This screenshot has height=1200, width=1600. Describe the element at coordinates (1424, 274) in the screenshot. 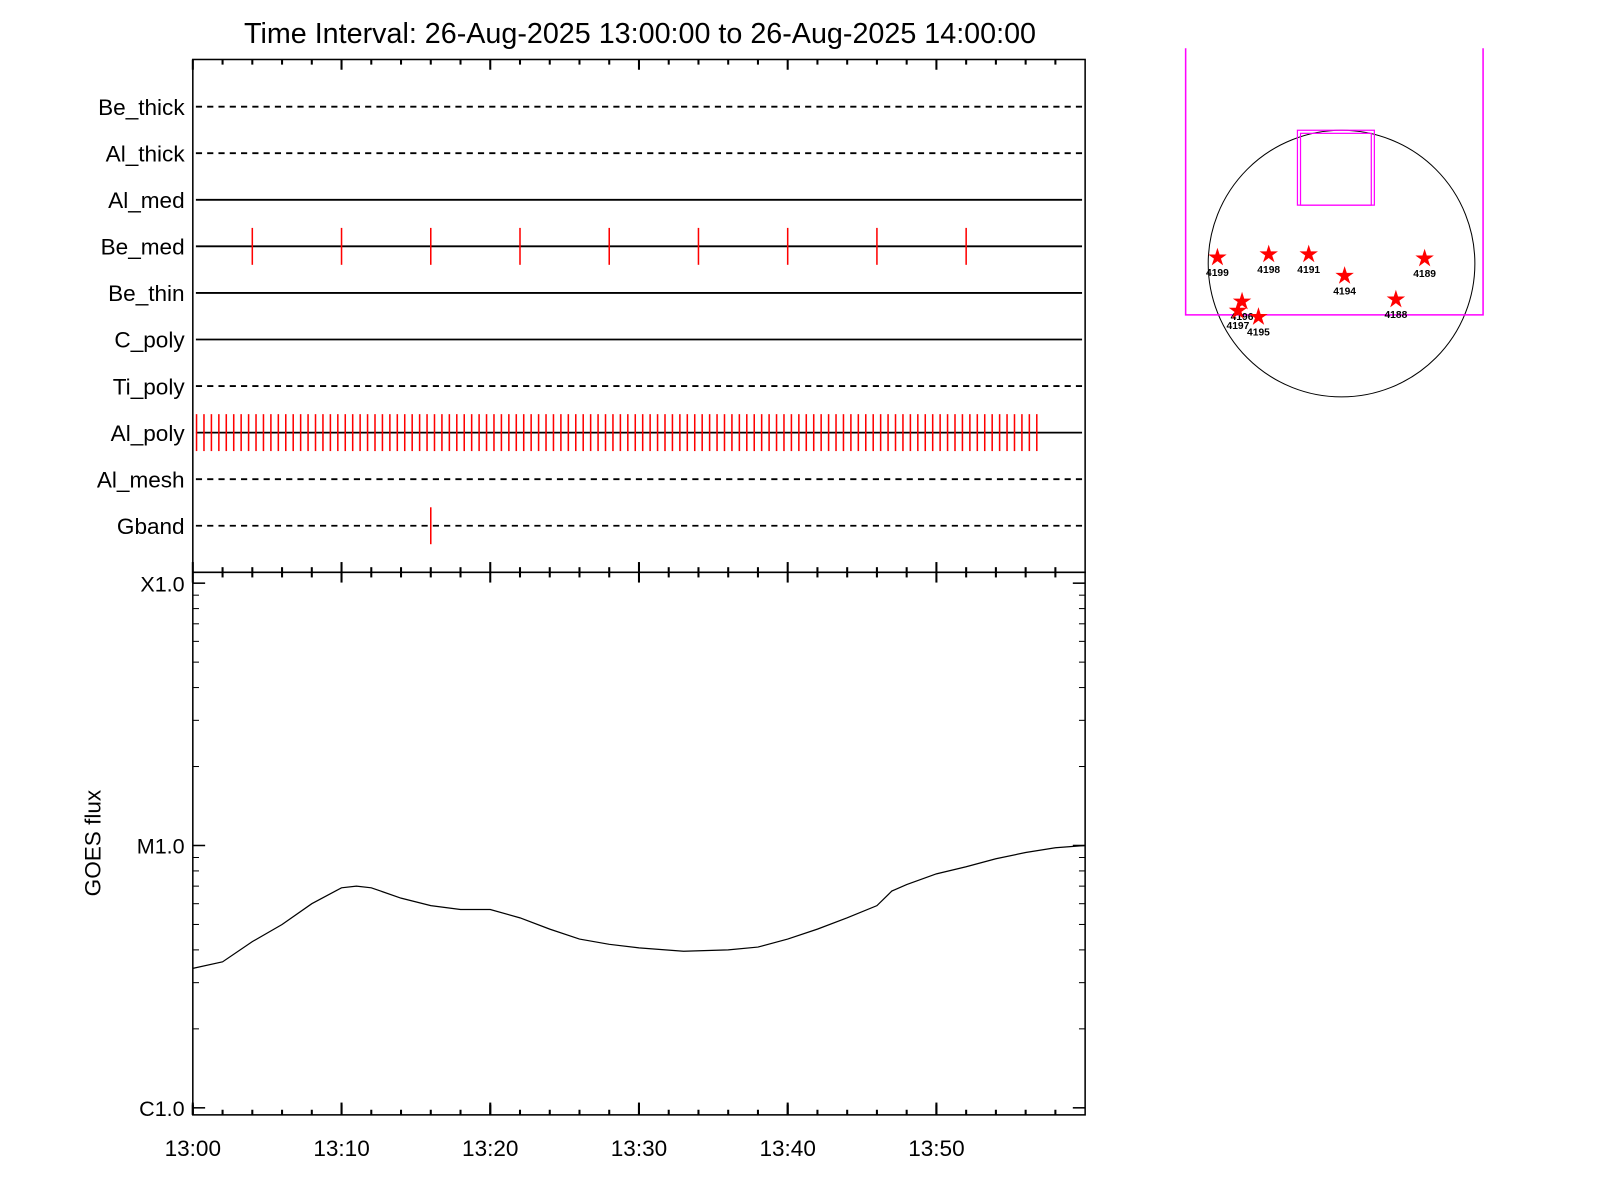

I see `region-label: 4189` at that location.